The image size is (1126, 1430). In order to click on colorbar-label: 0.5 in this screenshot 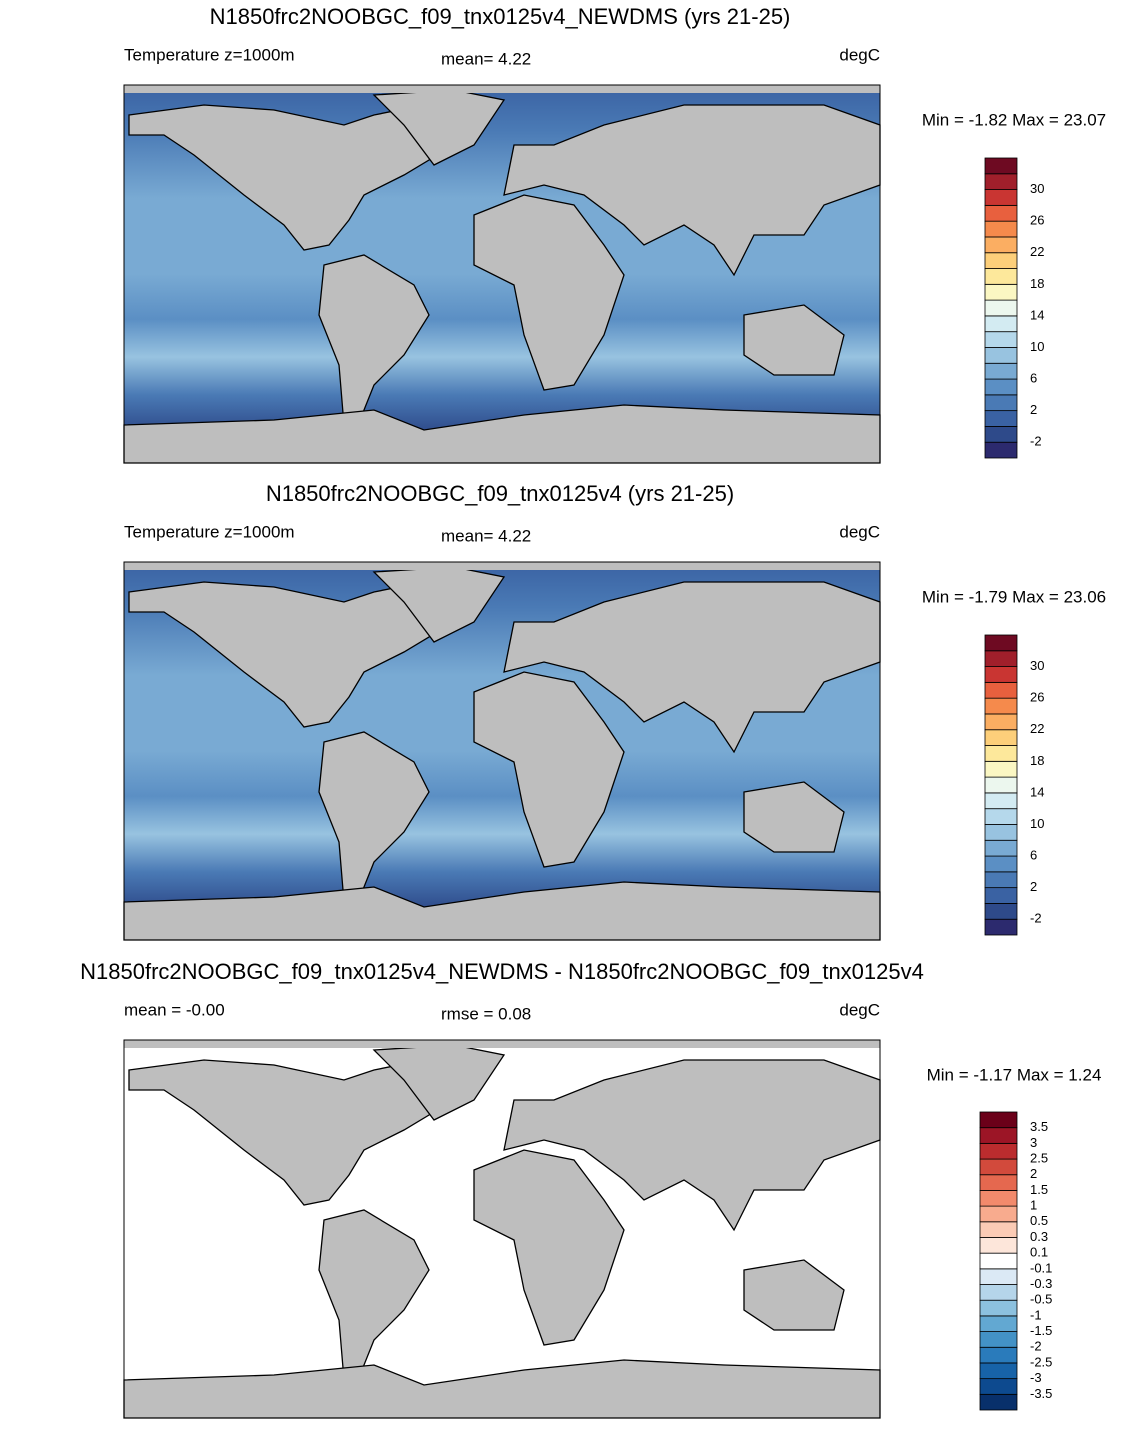, I will do `click(1039, 1220)`.